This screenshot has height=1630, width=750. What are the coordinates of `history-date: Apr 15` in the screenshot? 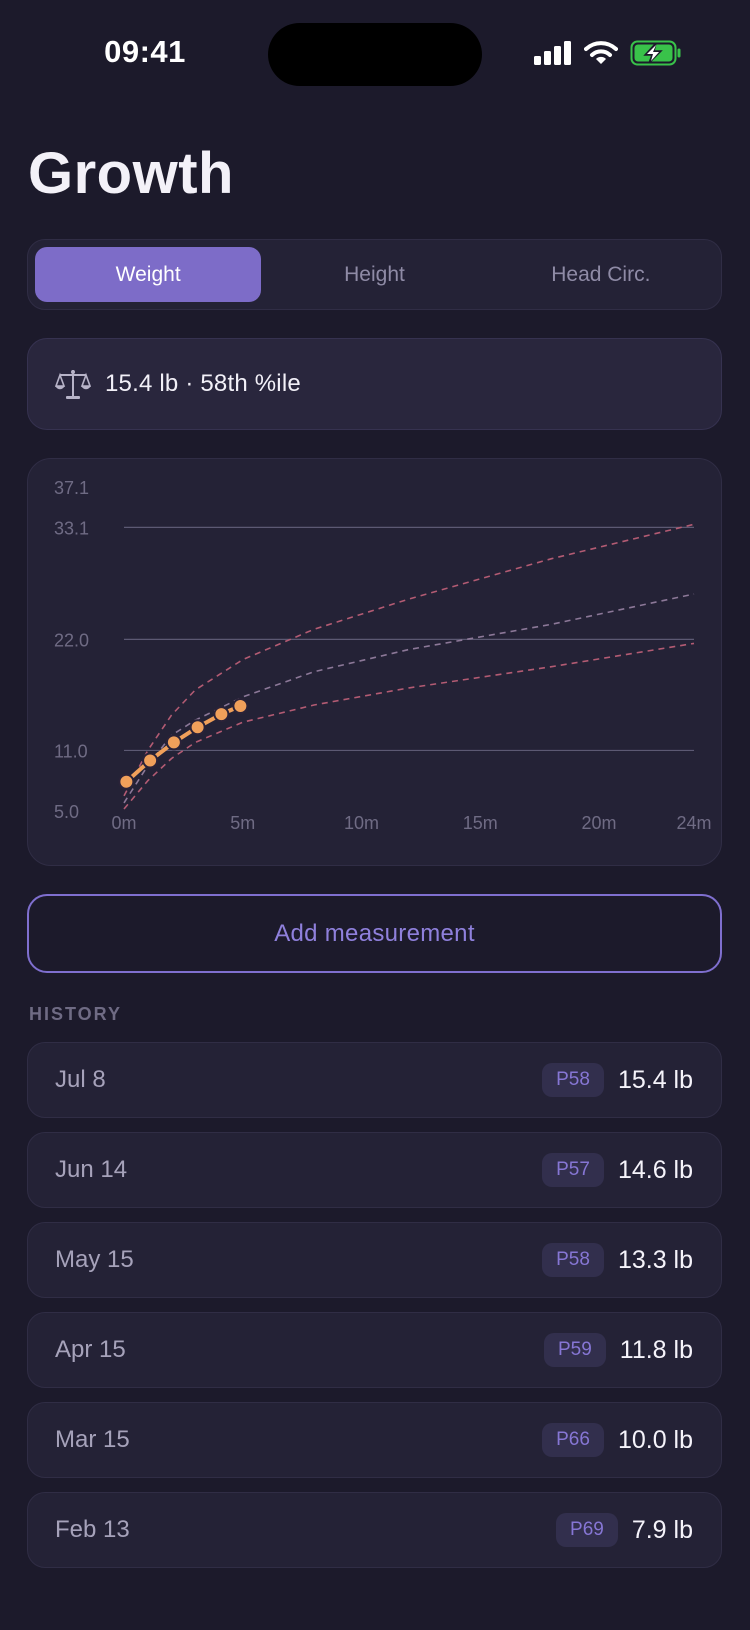 It's located at (90, 1349).